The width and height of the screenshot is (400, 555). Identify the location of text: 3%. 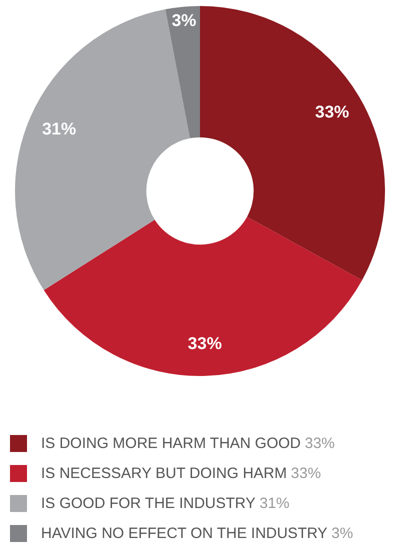
(342, 533).